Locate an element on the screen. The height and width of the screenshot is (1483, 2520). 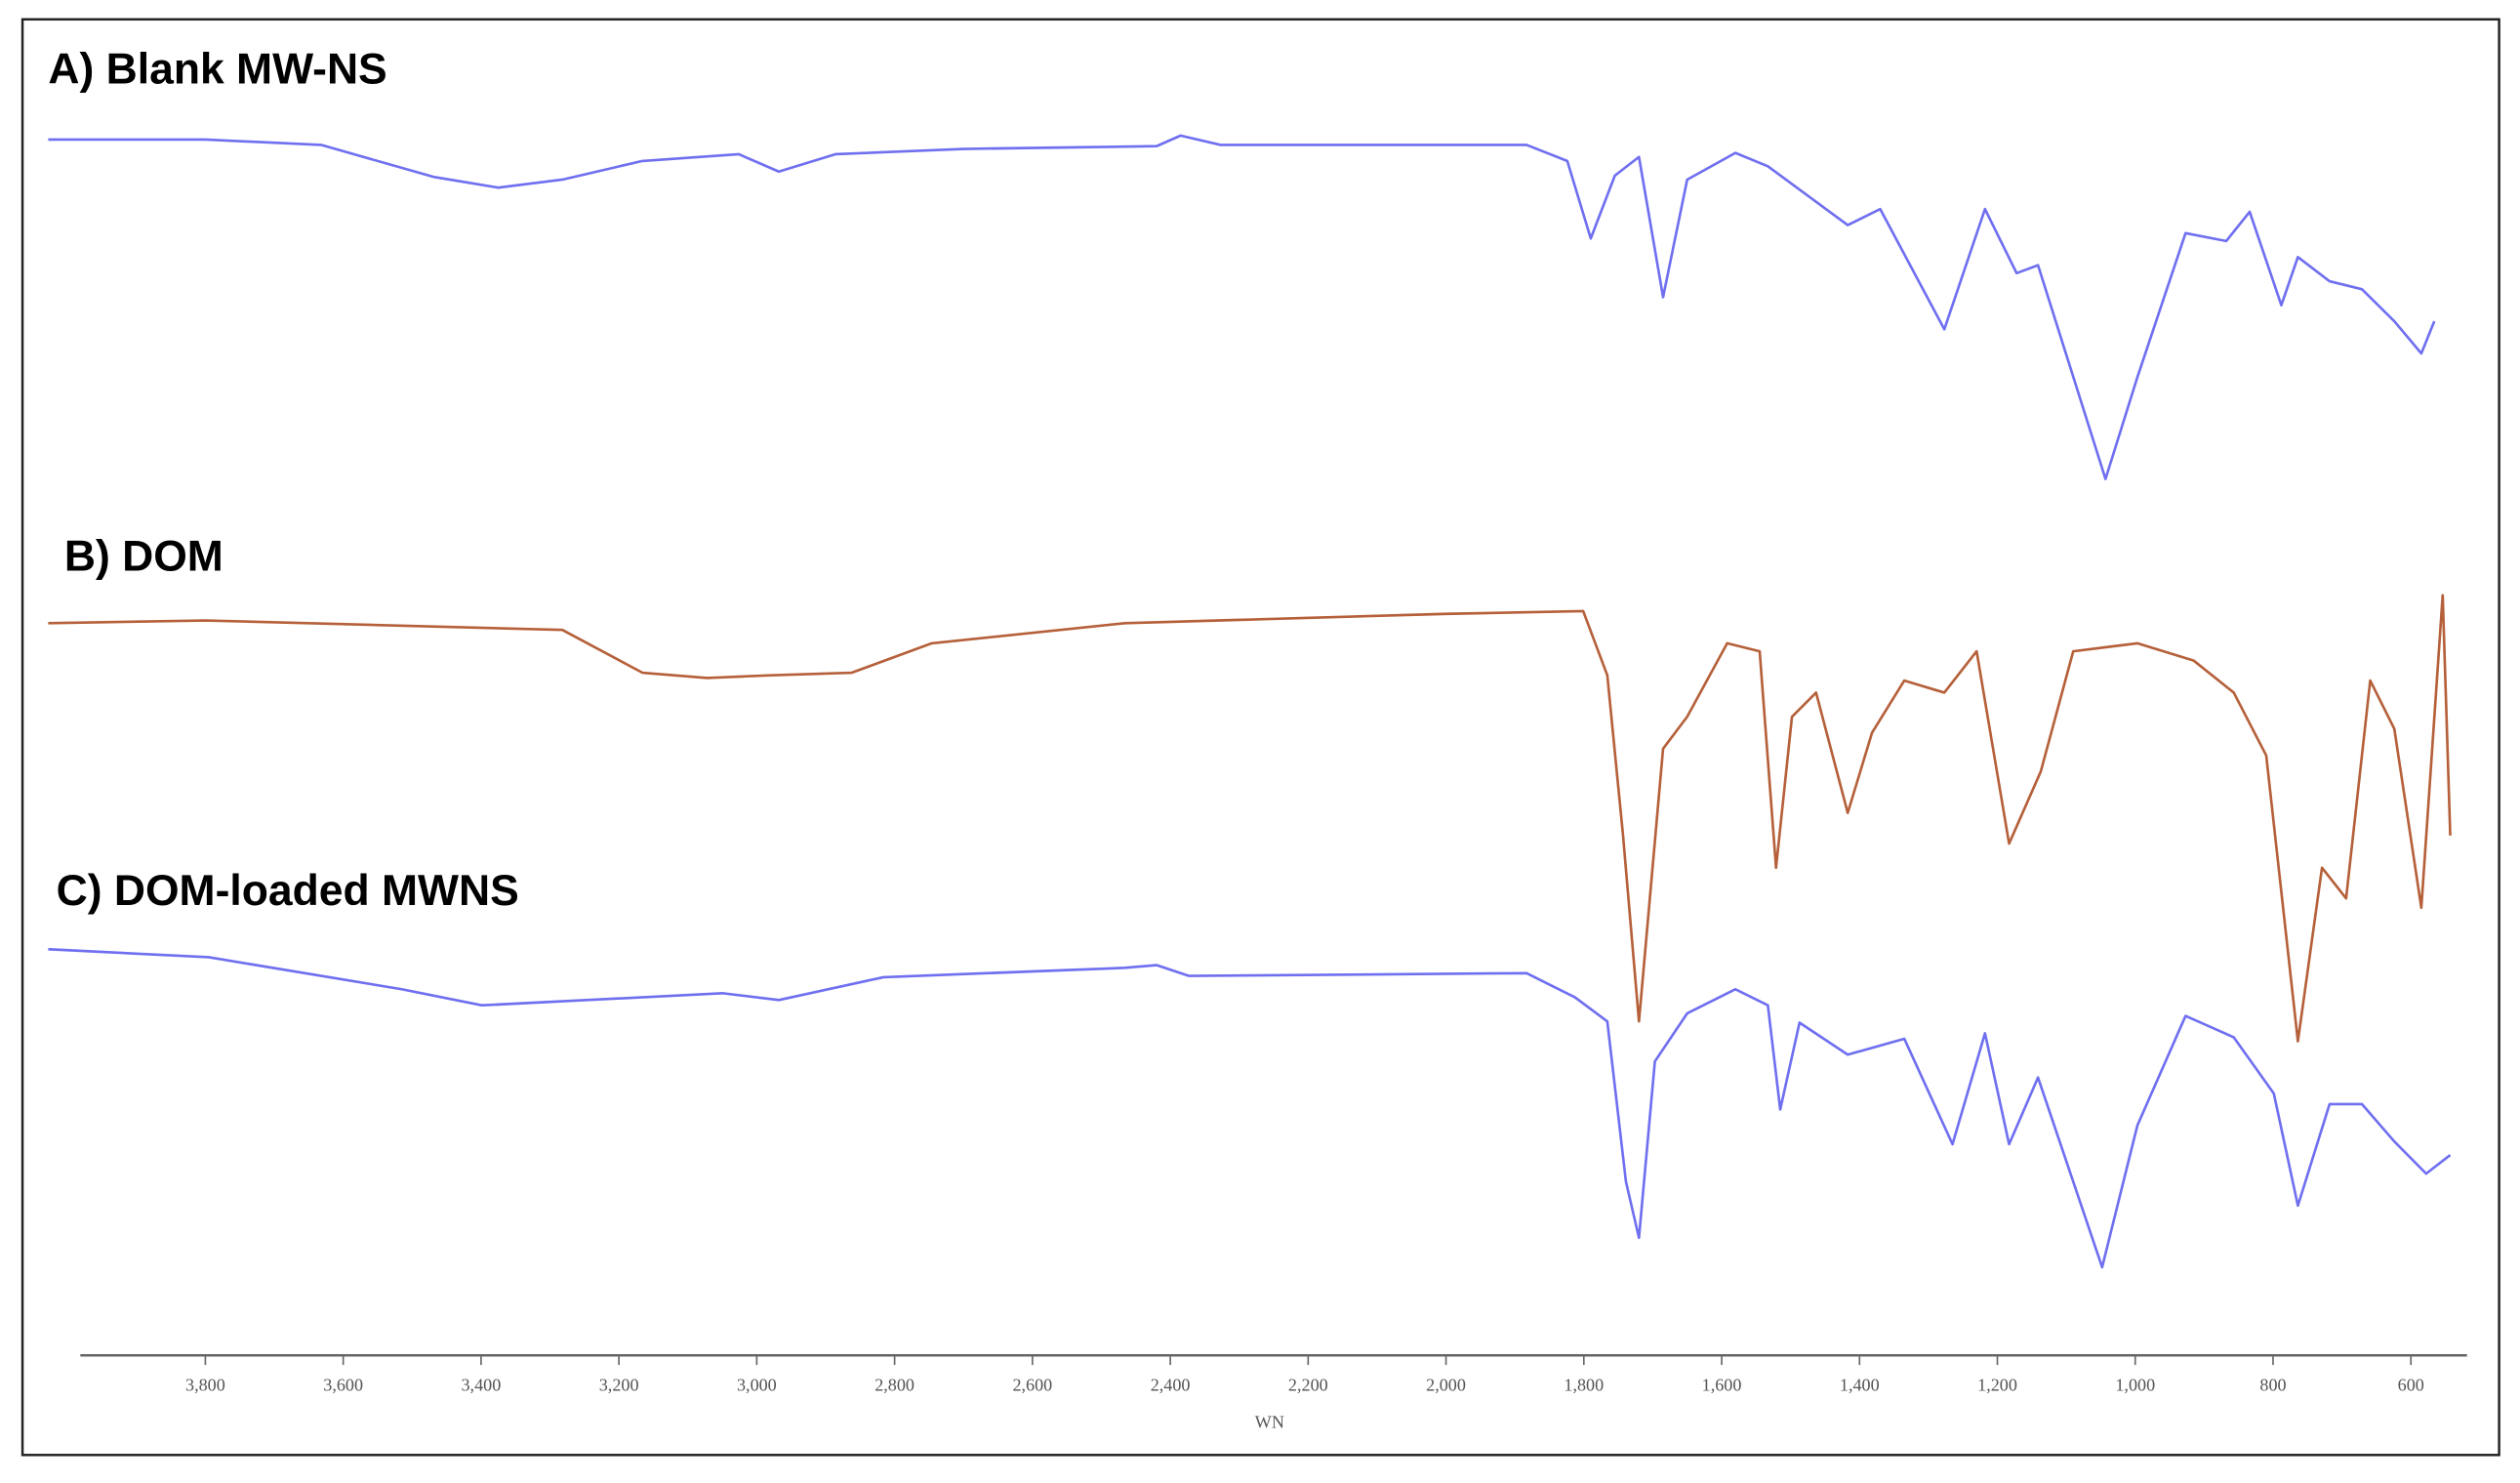
x-tick-label: 1,400 is located at coordinates (1860, 1385).